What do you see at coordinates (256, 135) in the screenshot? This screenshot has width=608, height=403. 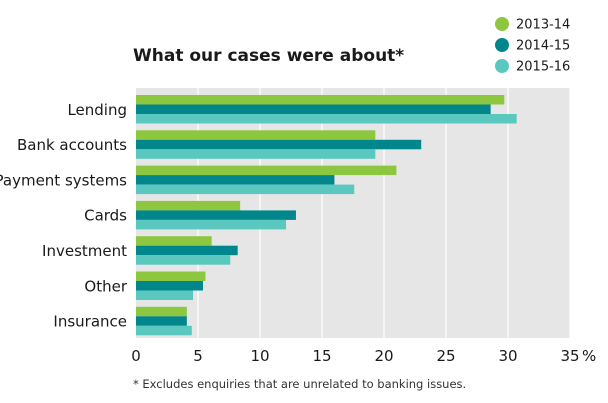 I see `bar-2013-14-bank-accounts` at bounding box center [256, 135].